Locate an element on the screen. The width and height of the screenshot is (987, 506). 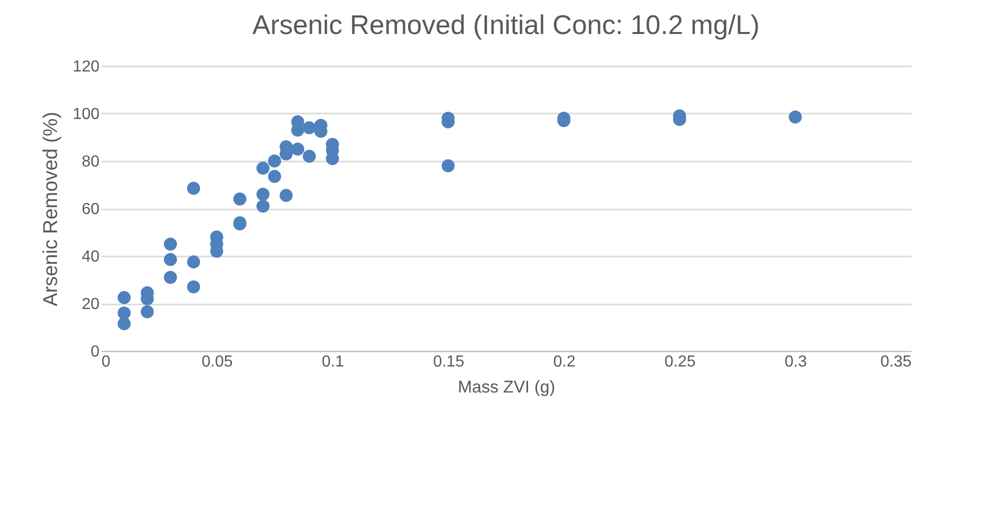
y-axis-title: Arsenic Removed (%) is located at coordinates (51, 209).